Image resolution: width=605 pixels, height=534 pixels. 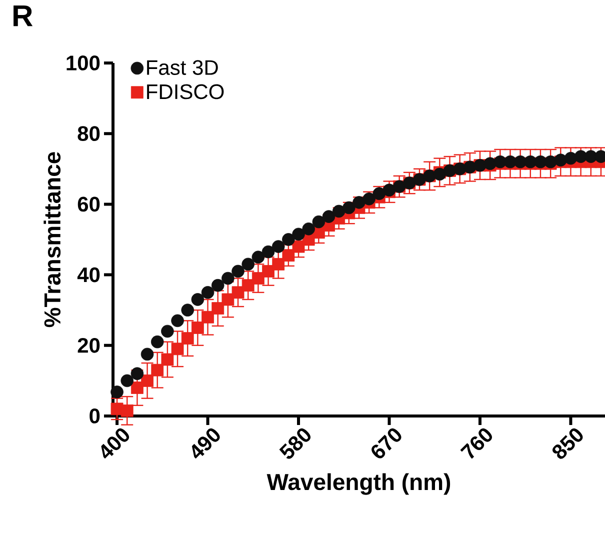 I want to click on y-tick-label: 40, so click(x=88, y=274).